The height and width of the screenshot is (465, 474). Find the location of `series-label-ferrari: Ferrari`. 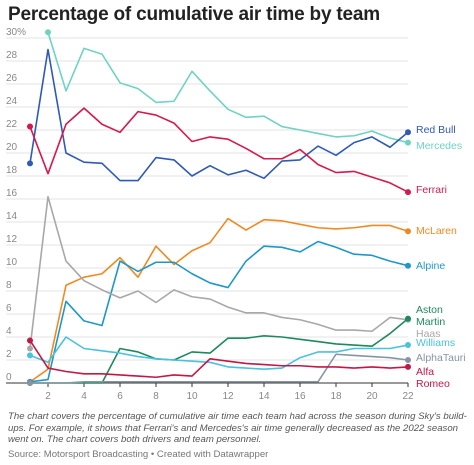

series-label-ferrari: Ferrari is located at coordinates (431, 190).